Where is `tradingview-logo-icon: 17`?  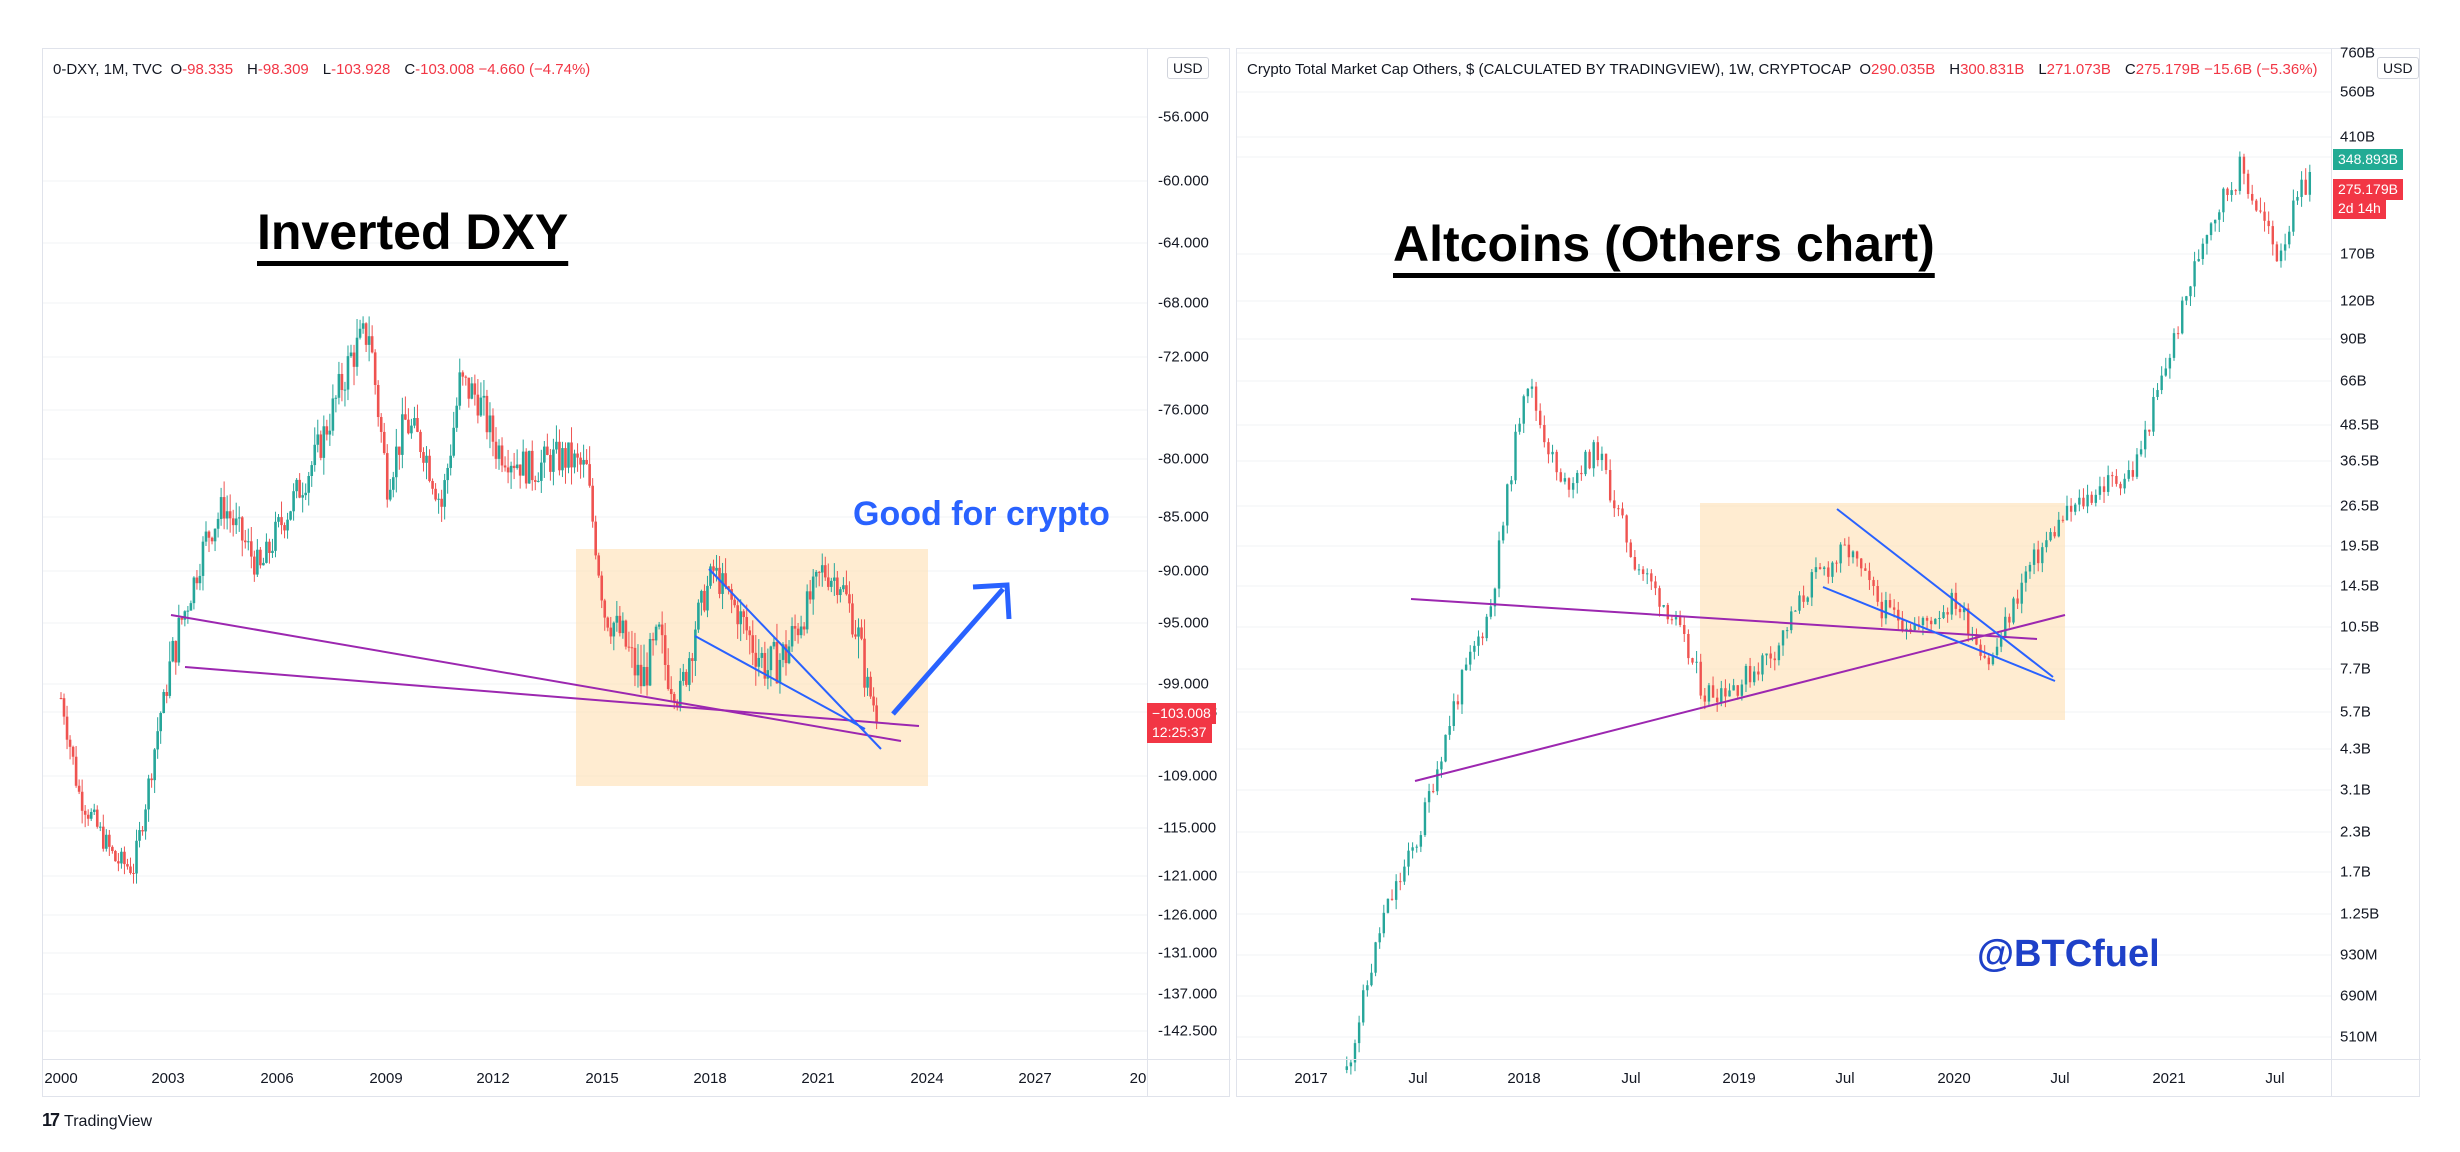 tradingview-logo-icon: 17 is located at coordinates (51, 1120).